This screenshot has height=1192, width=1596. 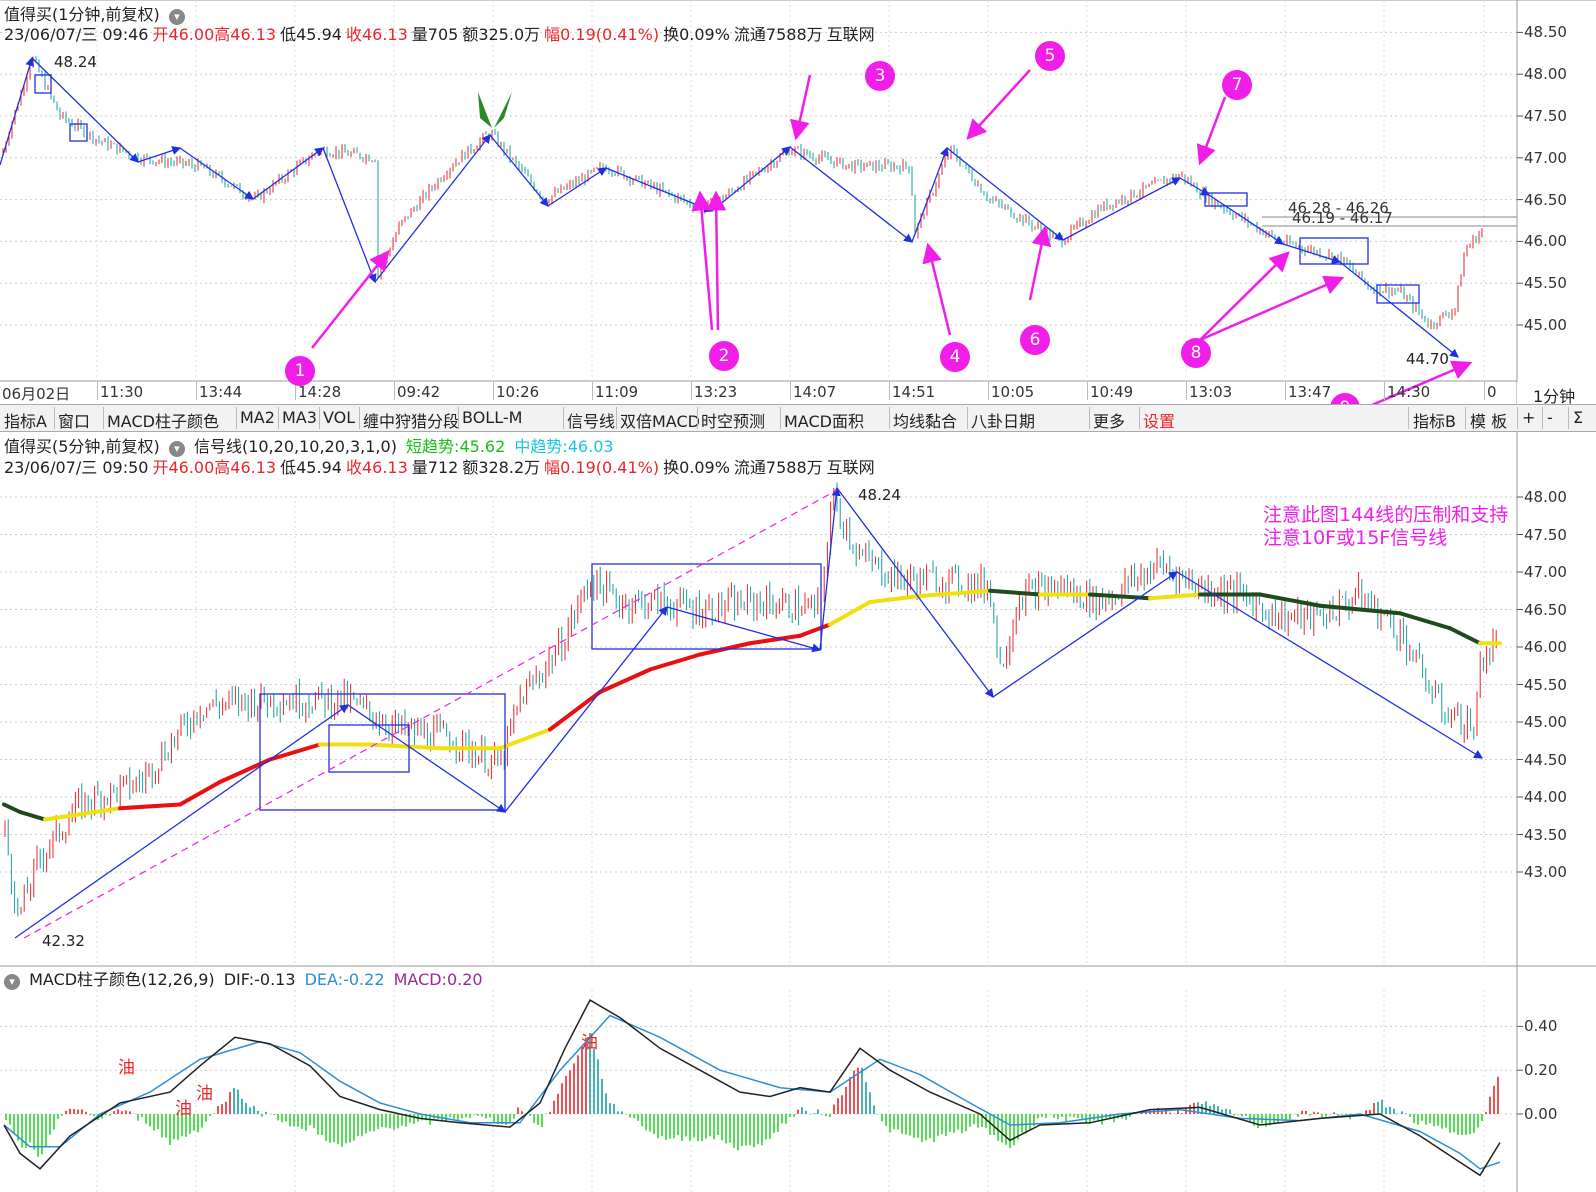 I want to click on panel2-title: 值得买(5分钟,前复权), so click(x=82, y=446).